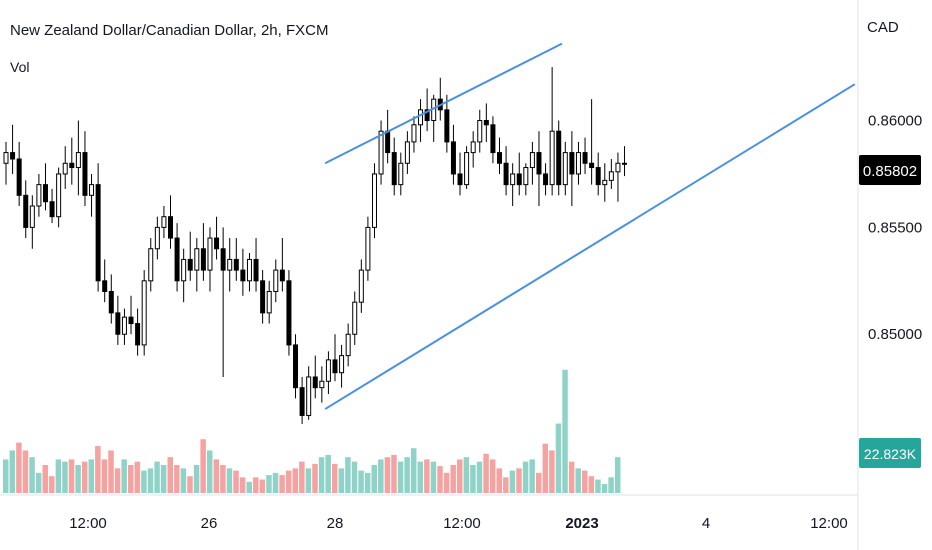 The image size is (932, 550). Describe the element at coordinates (312, 431) in the screenshot. I see `volume-bars` at that location.